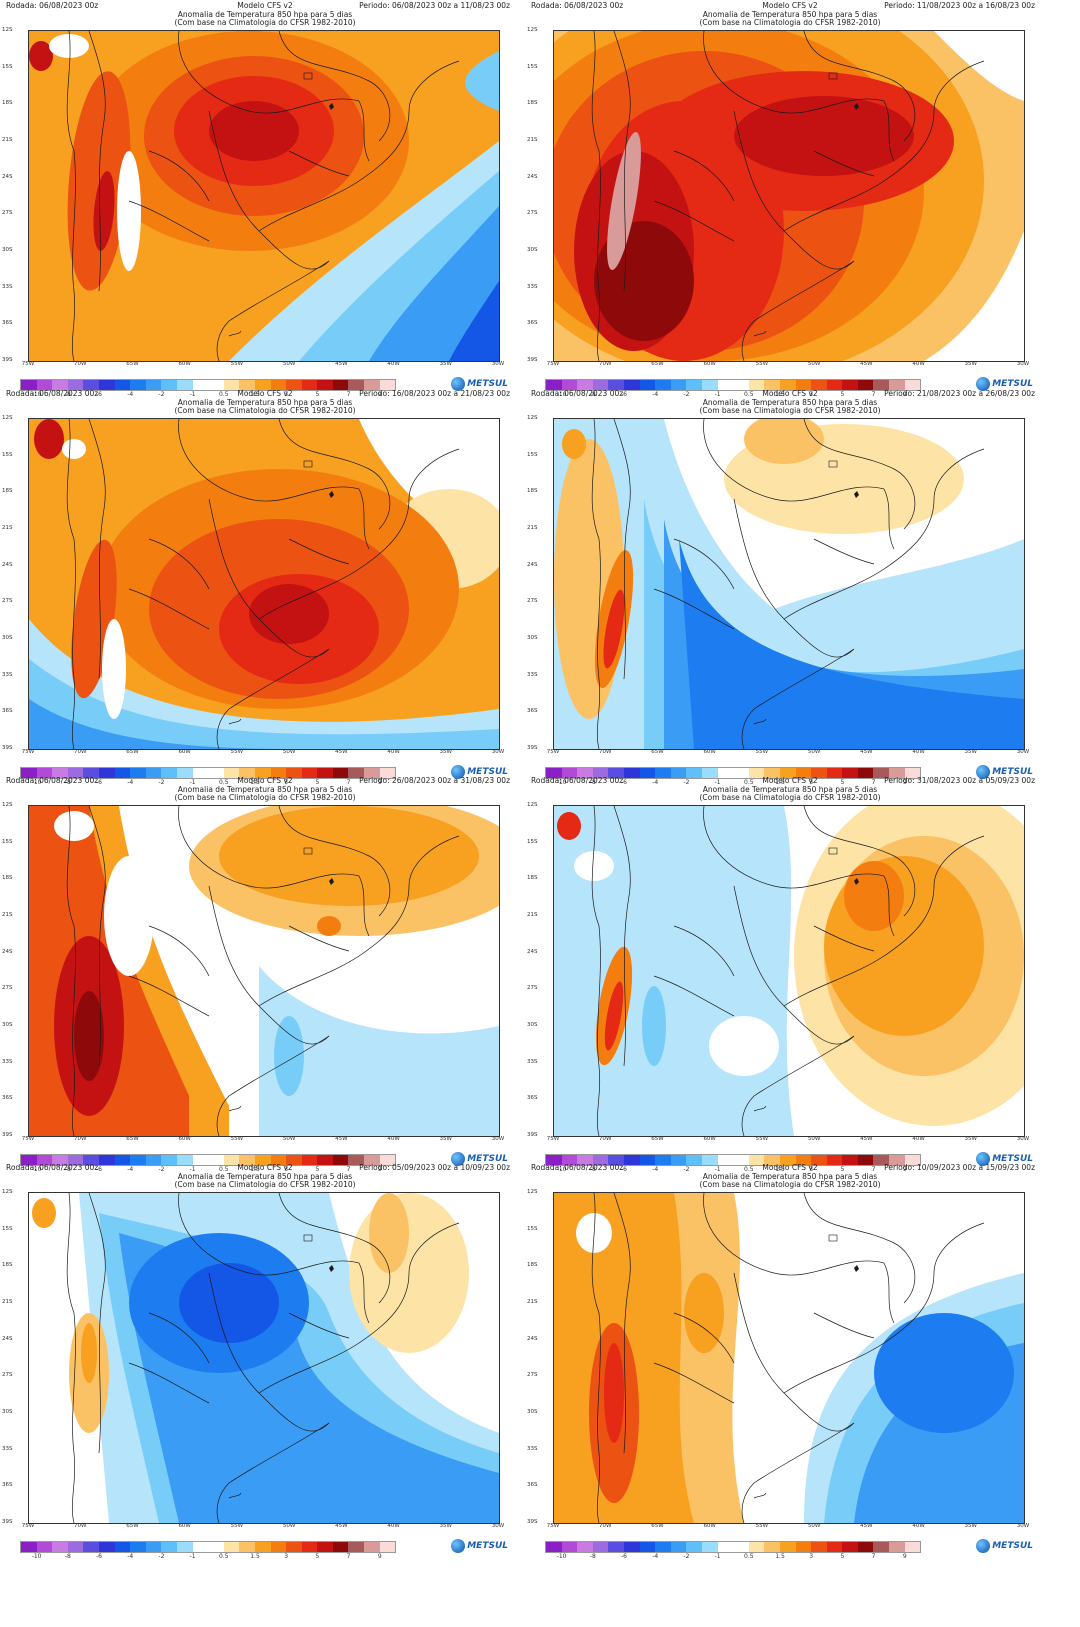  What do you see at coordinates (434, 5) in the screenshot?
I see `period-label: Periodo: 06/08/2023 00z a 11/08/23 00z` at bounding box center [434, 5].